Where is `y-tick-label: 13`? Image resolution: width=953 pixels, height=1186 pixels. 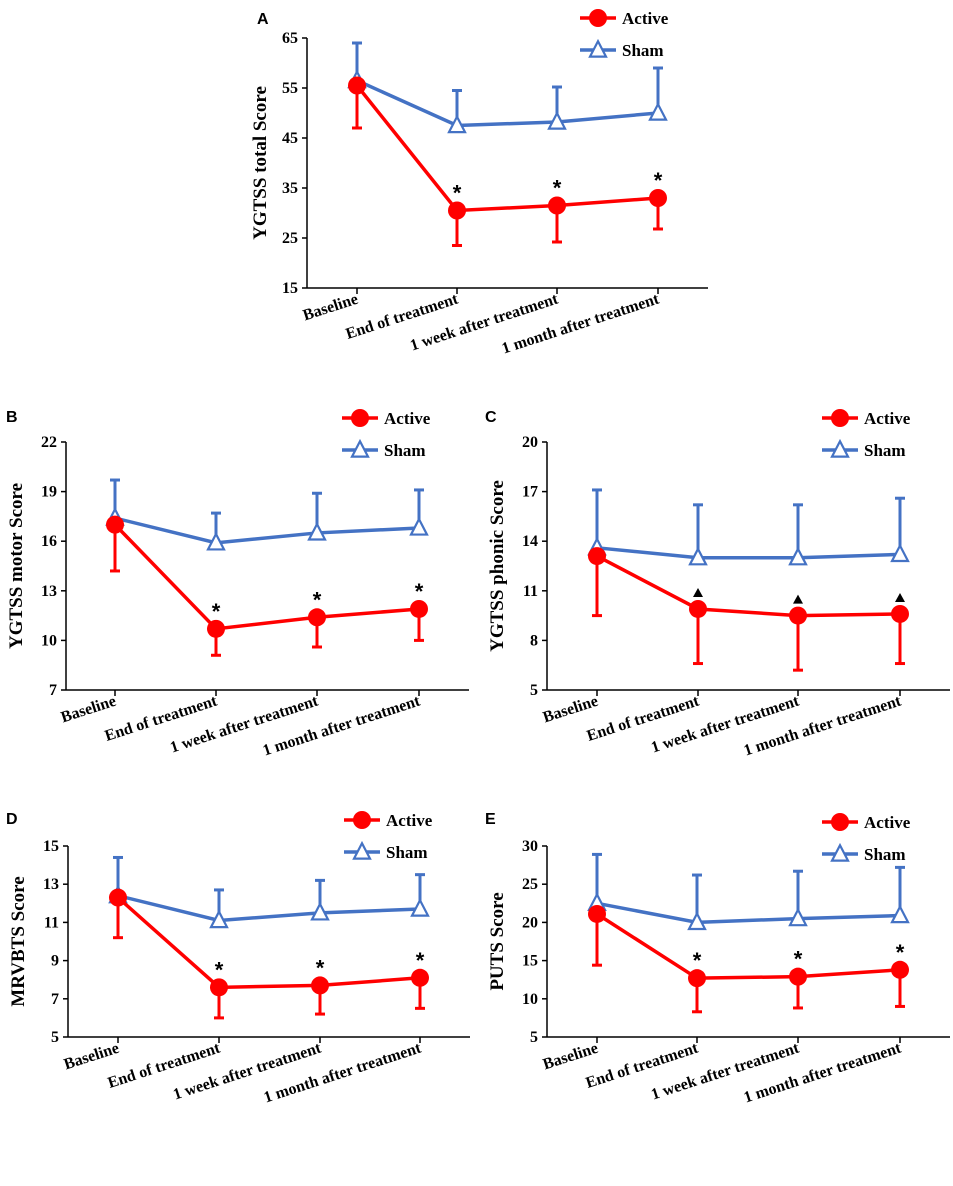 y-tick-label: 13 is located at coordinates (49, 591).